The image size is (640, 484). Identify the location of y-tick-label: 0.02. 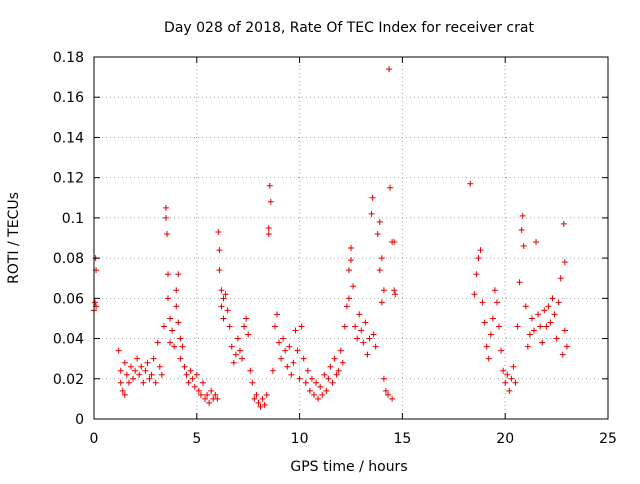
(68, 380).